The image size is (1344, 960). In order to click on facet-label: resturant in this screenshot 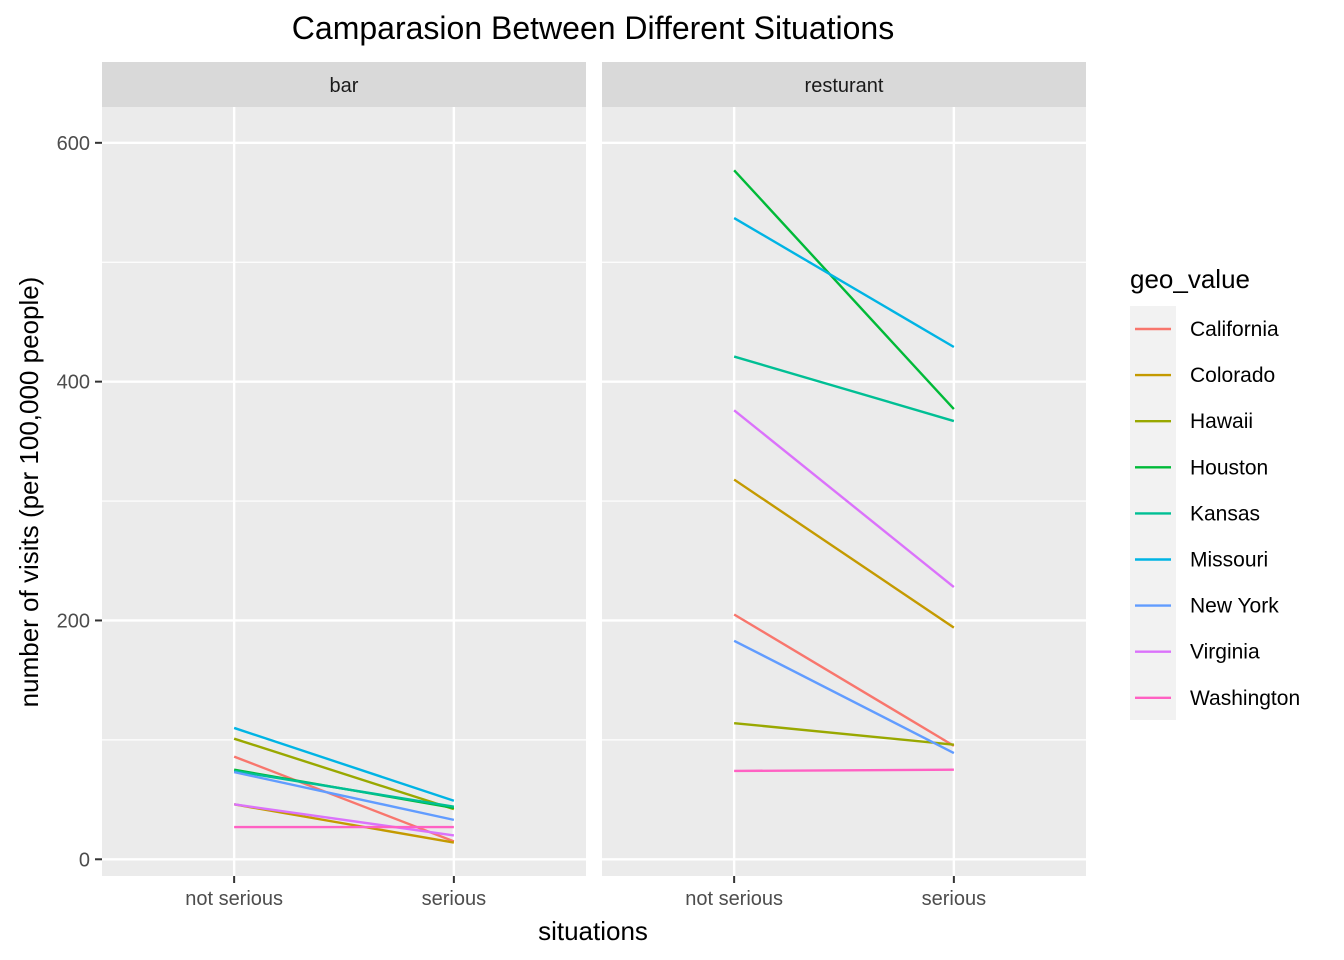, I will do `click(844, 86)`.